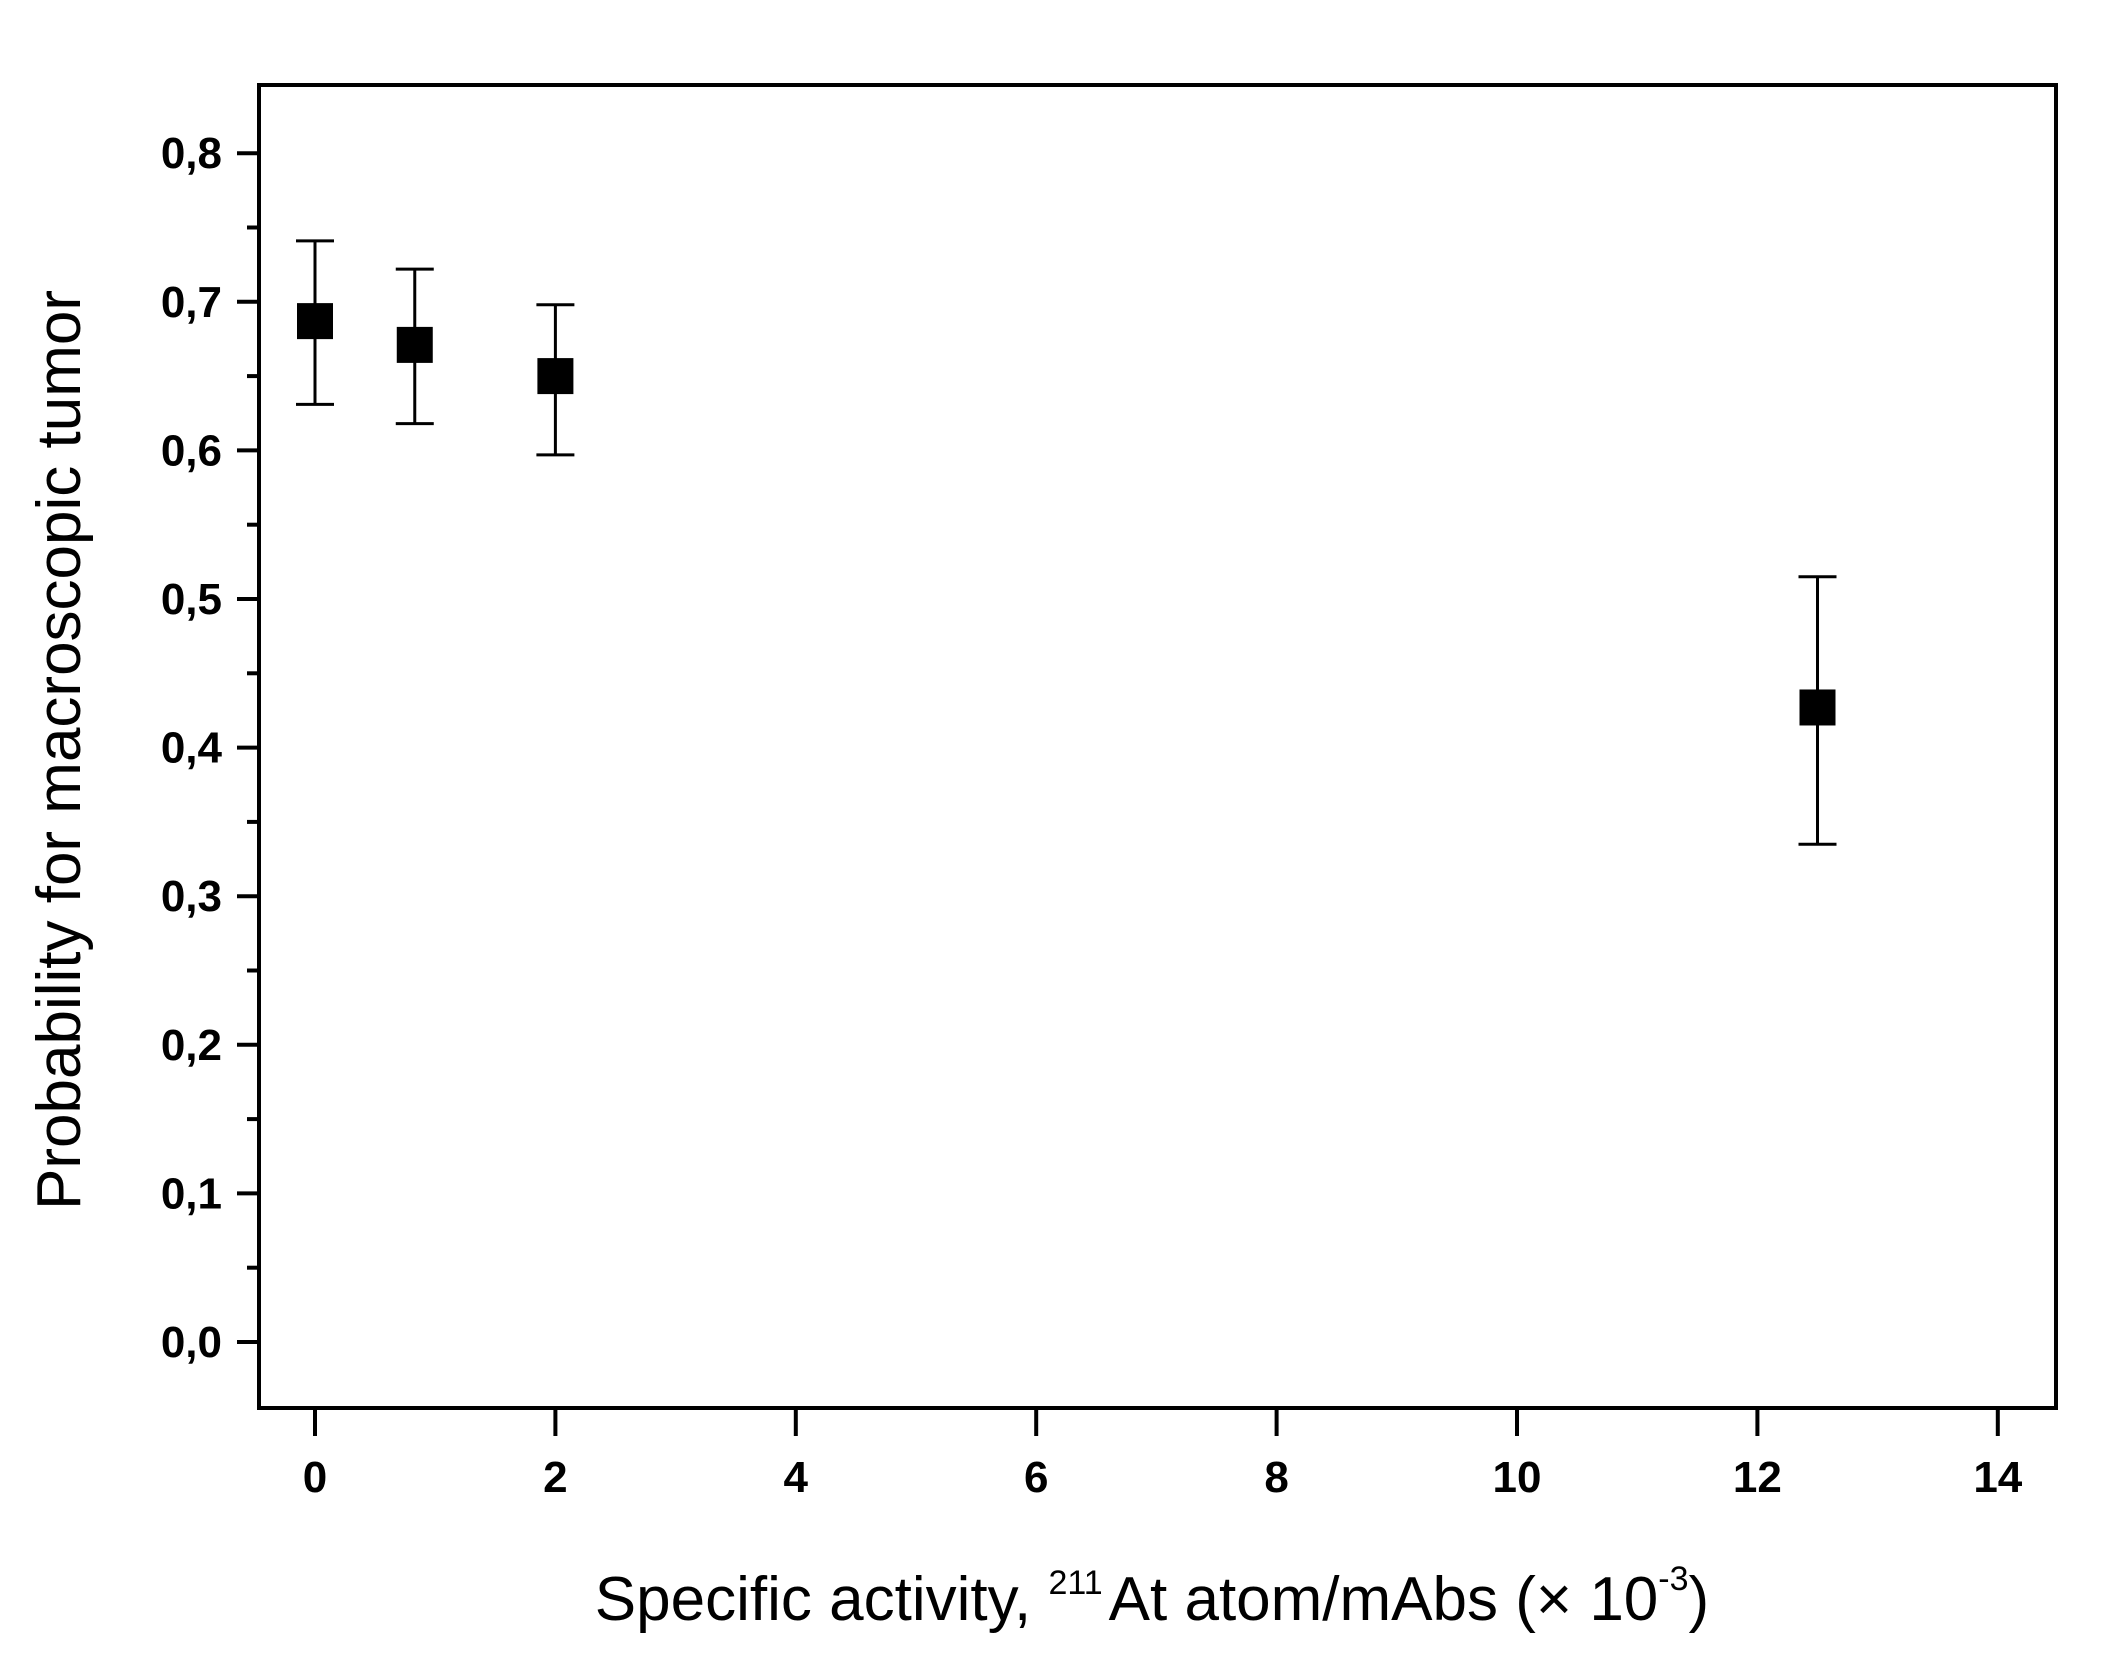  What do you see at coordinates (1699, 1599) in the screenshot?
I see `x-axis-title-suffix: )` at bounding box center [1699, 1599].